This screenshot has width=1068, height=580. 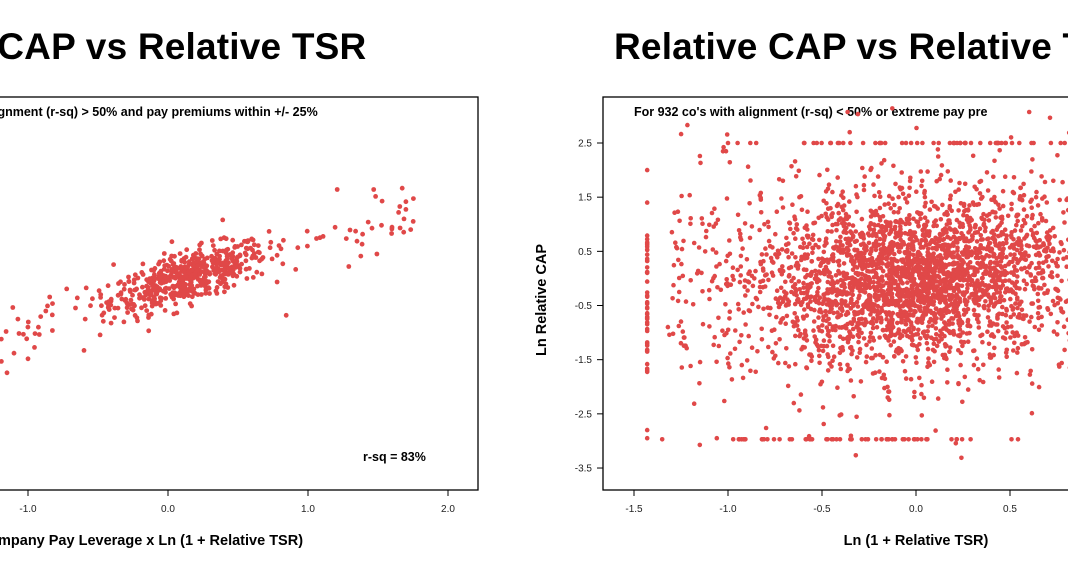 What do you see at coordinates (584, 360) in the screenshot?
I see `y-tick-label: -1.5` at bounding box center [584, 360].